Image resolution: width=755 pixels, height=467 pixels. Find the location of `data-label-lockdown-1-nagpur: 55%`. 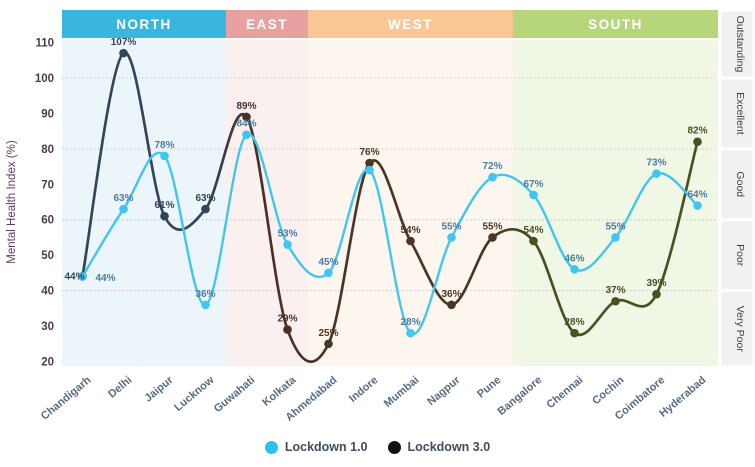

data-label-lockdown-1-nagpur: 55% is located at coordinates (451, 226).